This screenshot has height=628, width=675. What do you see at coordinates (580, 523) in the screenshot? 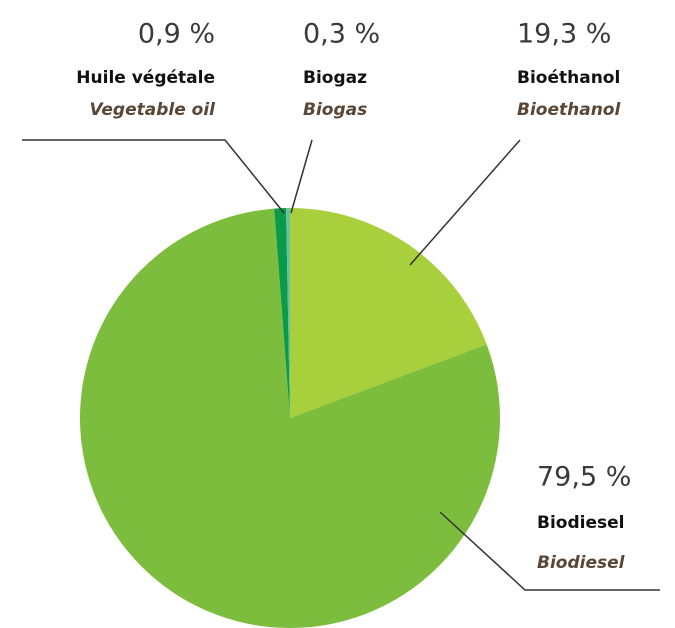
I see `category-label: Biodiesel` at bounding box center [580, 523].